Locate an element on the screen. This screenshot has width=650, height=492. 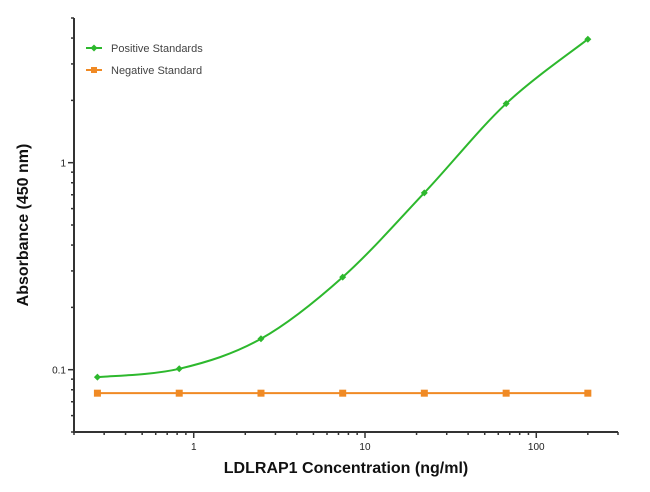
y-axis-label: Absorbance (450 nm) is located at coordinates (23, 225).